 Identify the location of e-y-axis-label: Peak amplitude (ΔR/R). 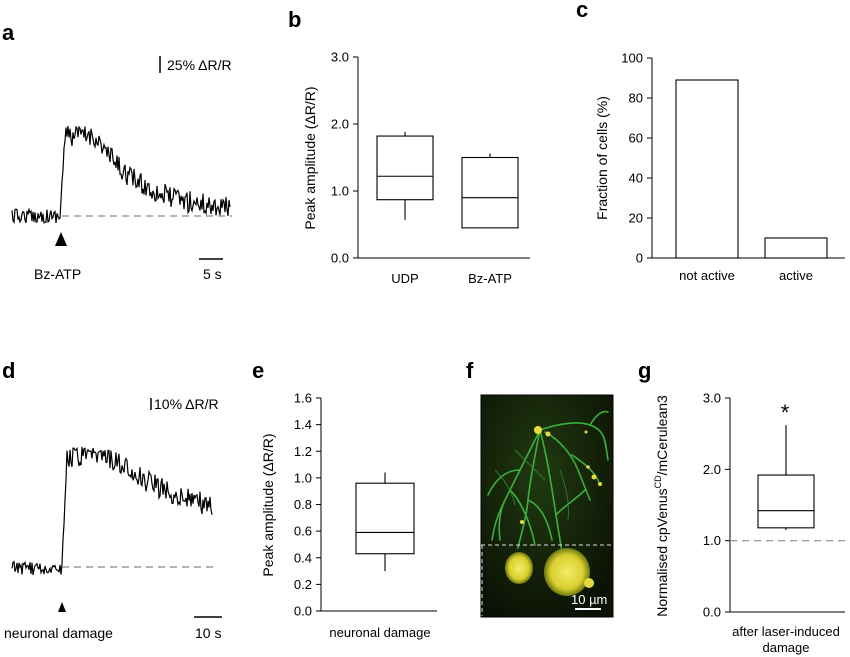
(268, 504).